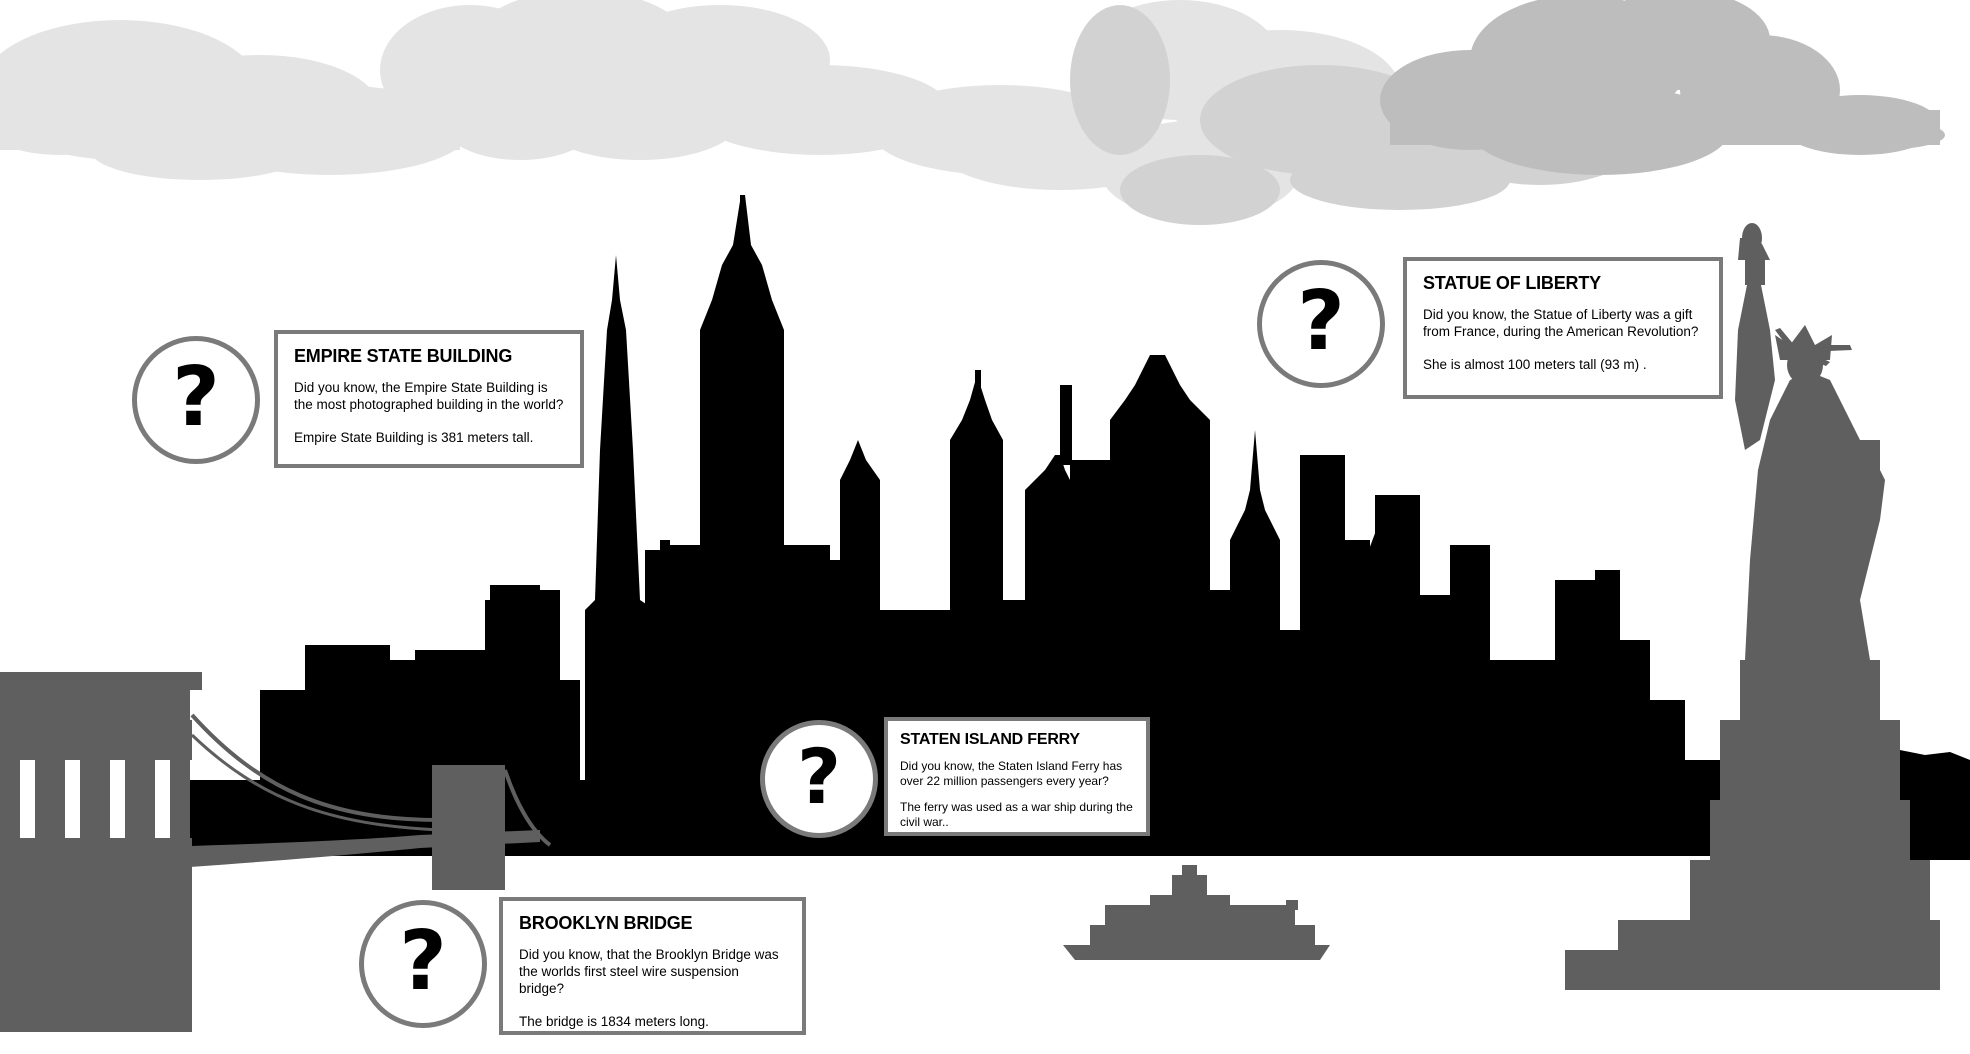 This screenshot has width=1970, height=1054. I want to click on staten-island-ferry-question-icon: ?, so click(819, 779).